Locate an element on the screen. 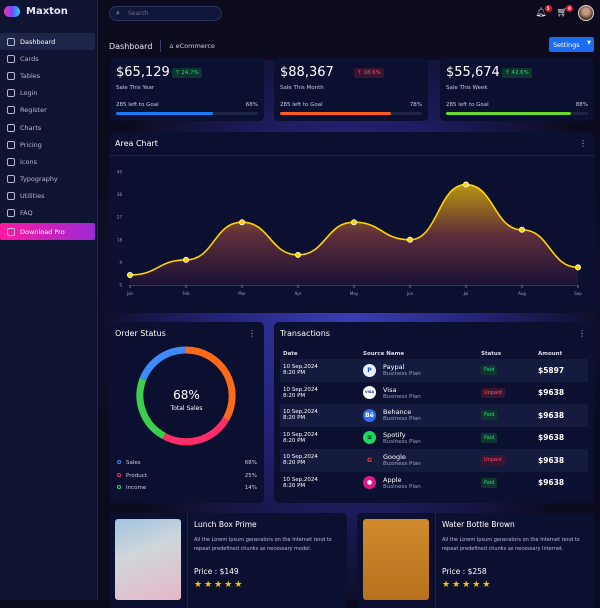 The height and width of the screenshot is (608, 600). stat-value: $88,367 is located at coordinates (307, 72).